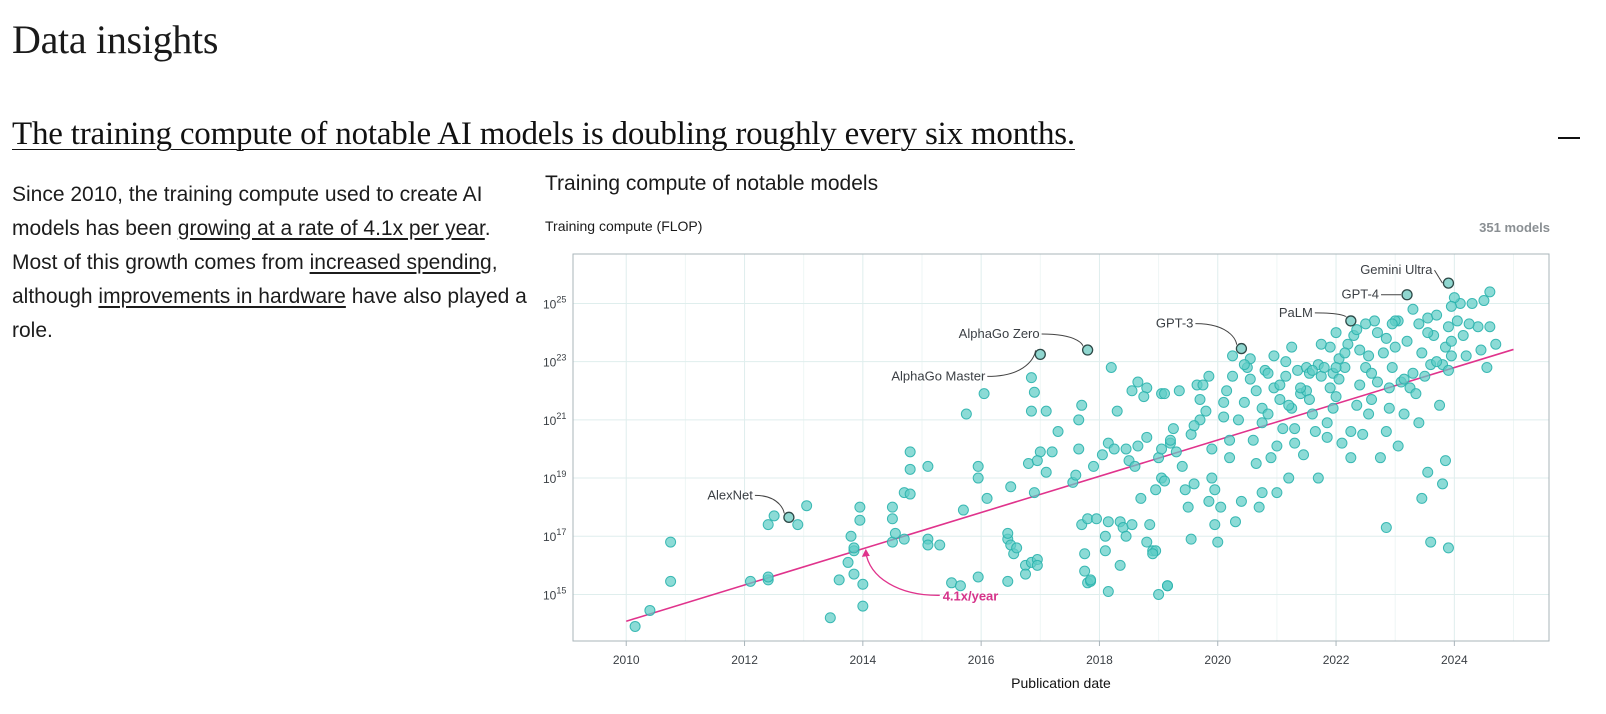 The image size is (1606, 714). What do you see at coordinates (554, 593) in the screenshot?
I see `y-tick-label: 1015` at bounding box center [554, 593].